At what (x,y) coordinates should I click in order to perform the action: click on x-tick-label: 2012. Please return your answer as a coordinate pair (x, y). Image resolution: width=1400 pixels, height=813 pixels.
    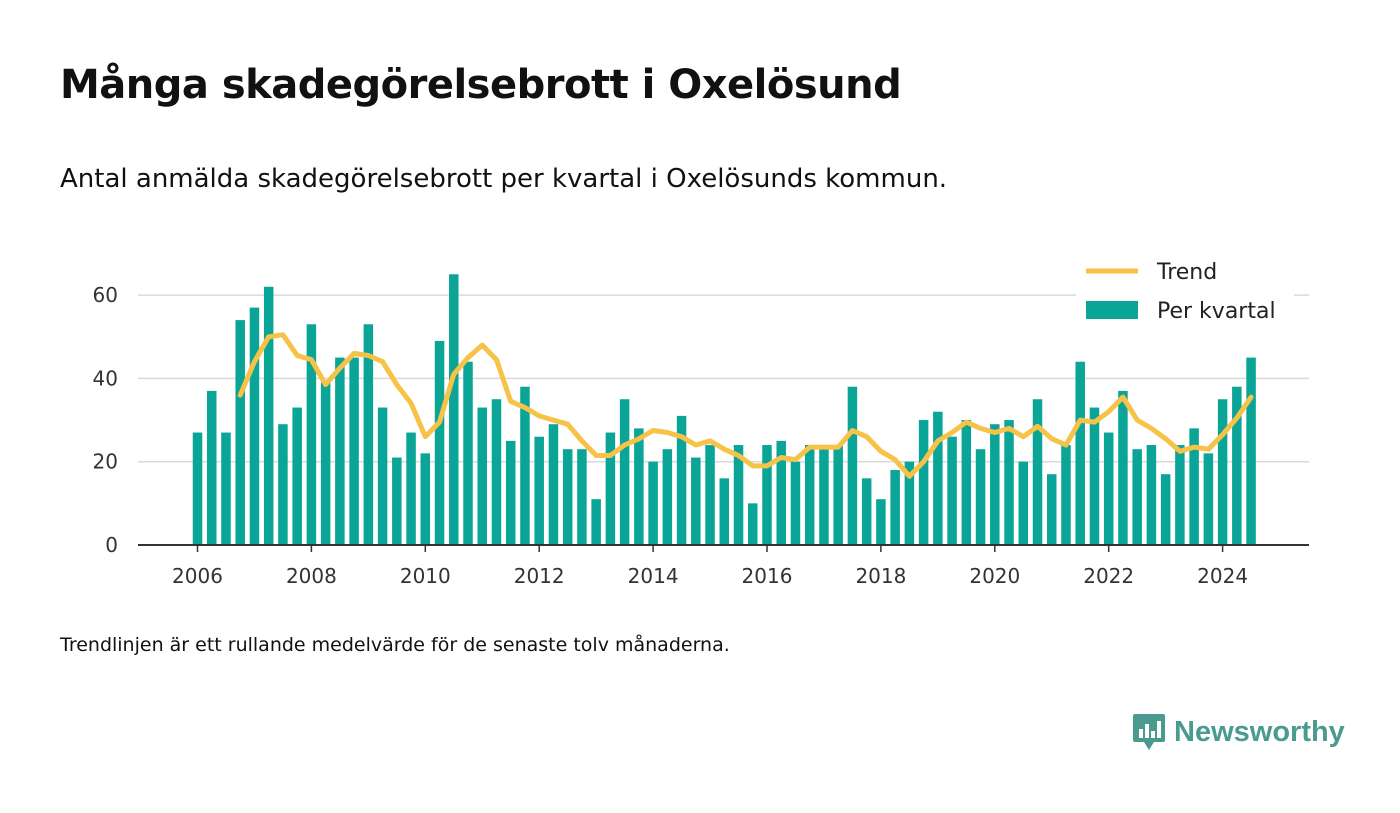
    Looking at the image, I should click on (539, 576).